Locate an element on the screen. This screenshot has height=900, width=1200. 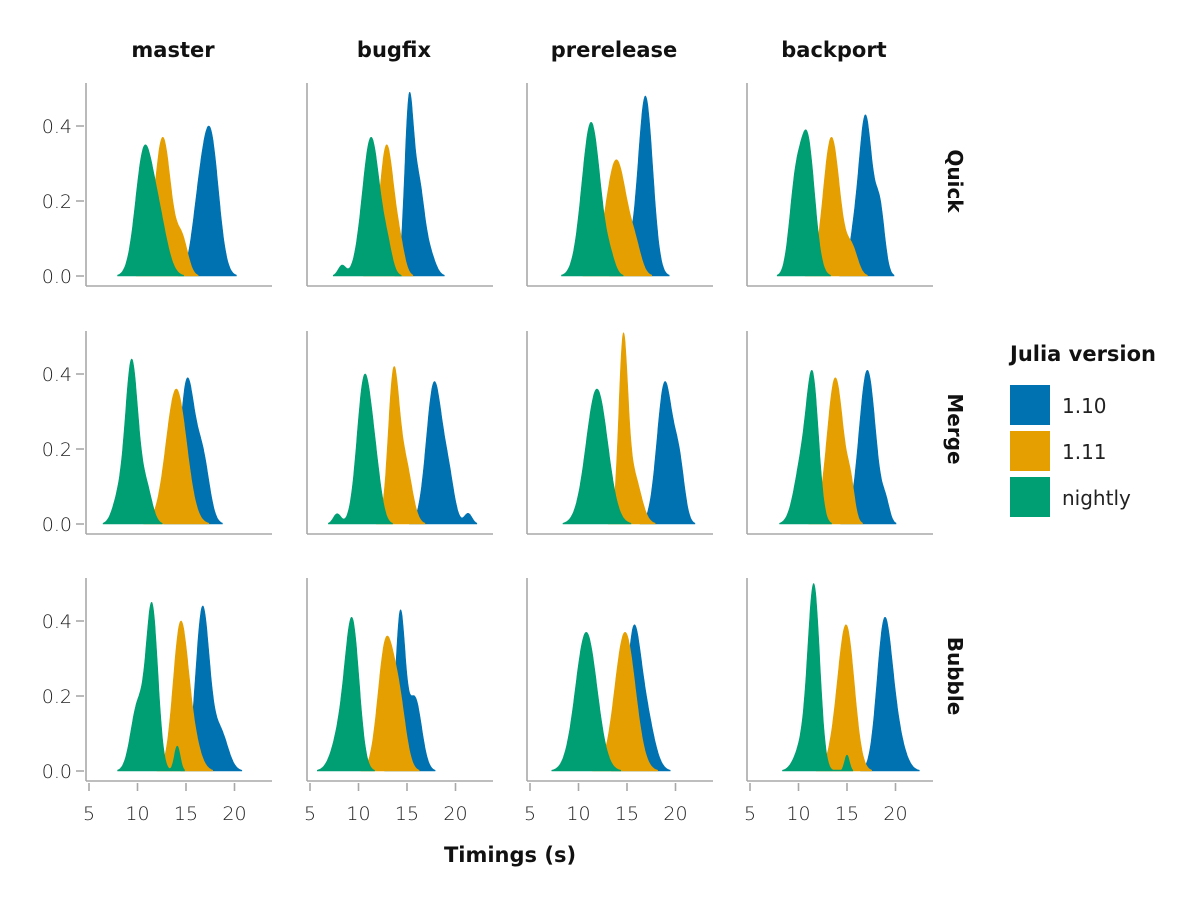
panel-bubble-bugfix: 5 10 15 20 is located at coordinates (398, 701).